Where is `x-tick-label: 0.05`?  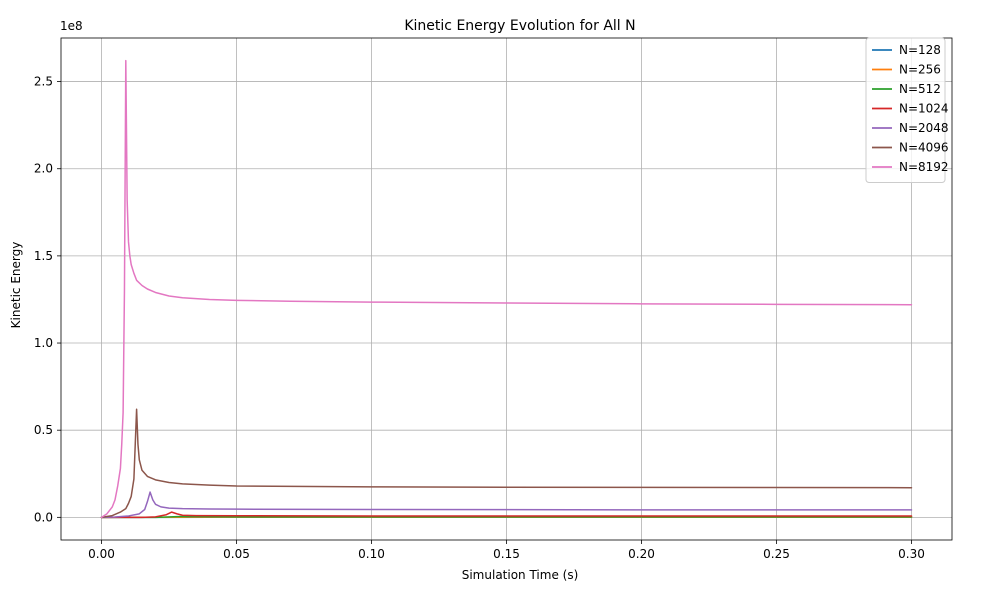 x-tick-label: 0.05 is located at coordinates (236, 554).